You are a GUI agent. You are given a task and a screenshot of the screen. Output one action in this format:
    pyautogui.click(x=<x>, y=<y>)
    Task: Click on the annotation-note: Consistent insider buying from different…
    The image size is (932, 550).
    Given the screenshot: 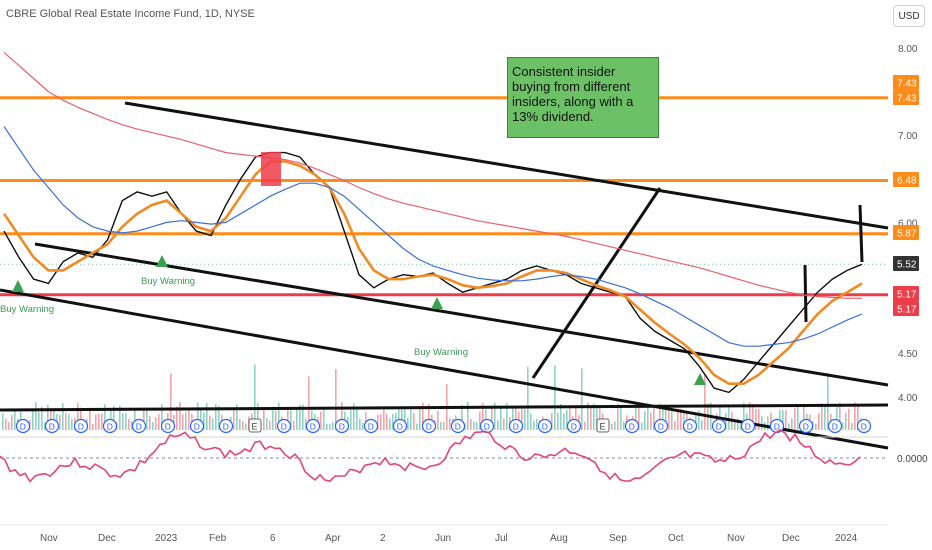 What is the action you would take?
    pyautogui.click(x=583, y=97)
    